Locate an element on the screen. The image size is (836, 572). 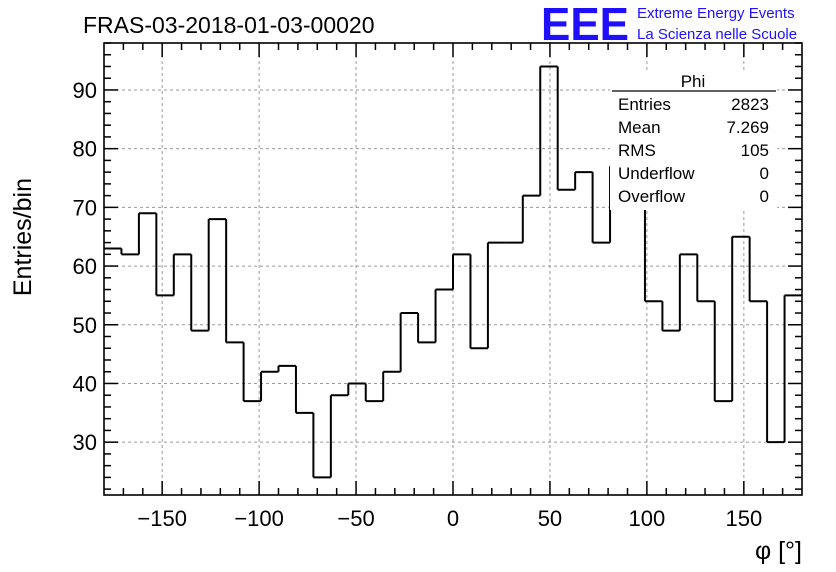
stats-value-overflow: 0 is located at coordinates (764, 196).